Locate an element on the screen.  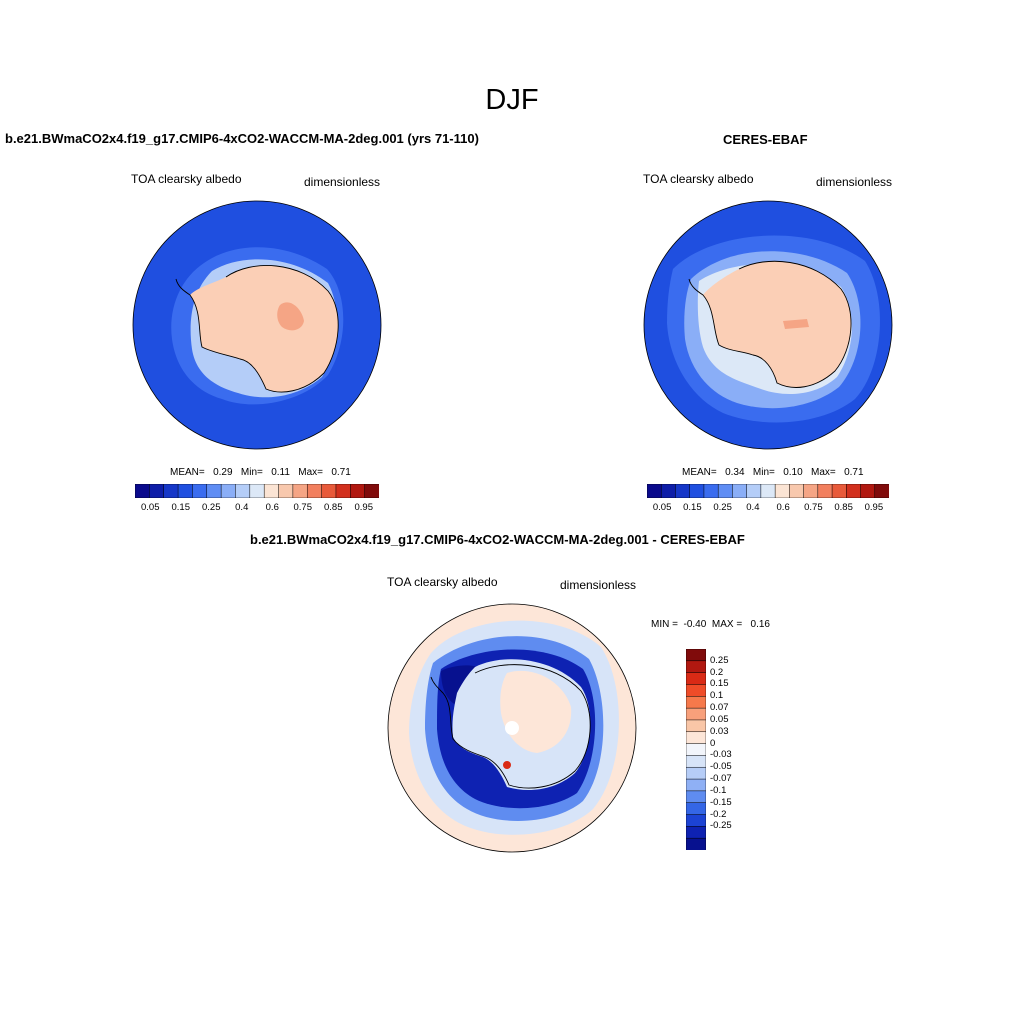
model-colorbar-tick-label: 0.6 is located at coordinates (272, 507).